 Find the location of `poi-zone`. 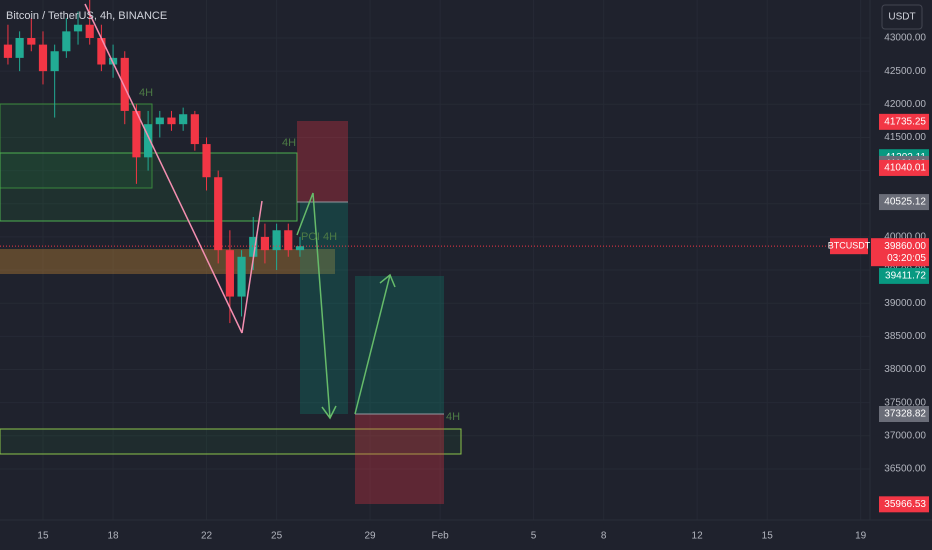

poi-zone is located at coordinates (167, 261).